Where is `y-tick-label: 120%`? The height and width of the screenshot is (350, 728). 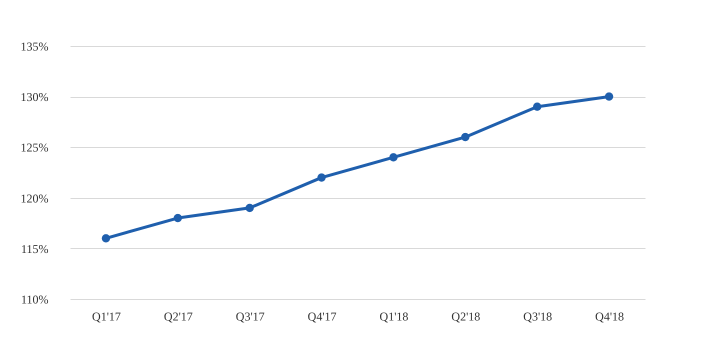 y-tick-label: 120% is located at coordinates (34, 198).